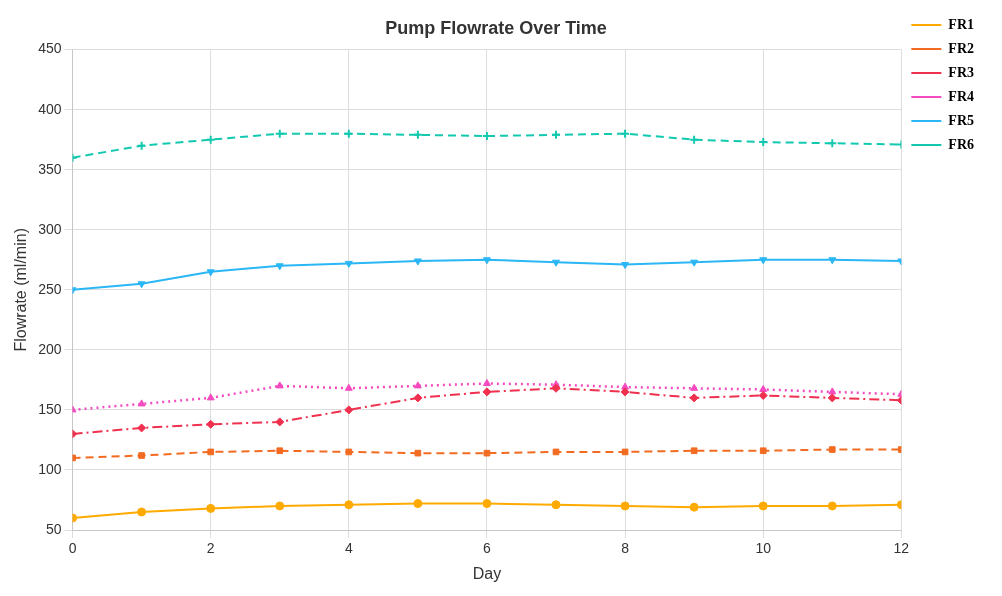 This screenshot has width=1002, height=596. I want to click on x-tick-label: 6, so click(487, 548).